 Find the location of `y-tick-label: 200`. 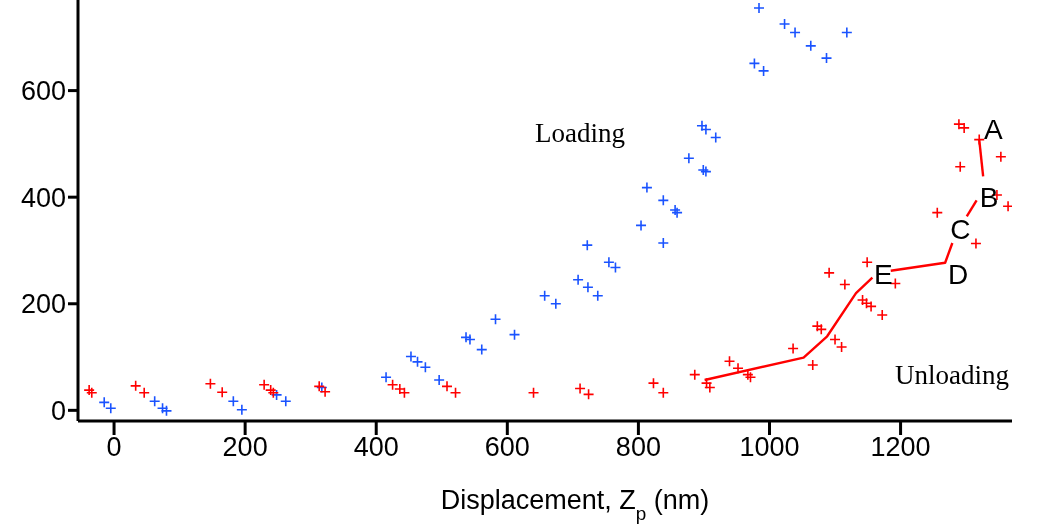

y-tick-label: 200 is located at coordinates (43, 304).